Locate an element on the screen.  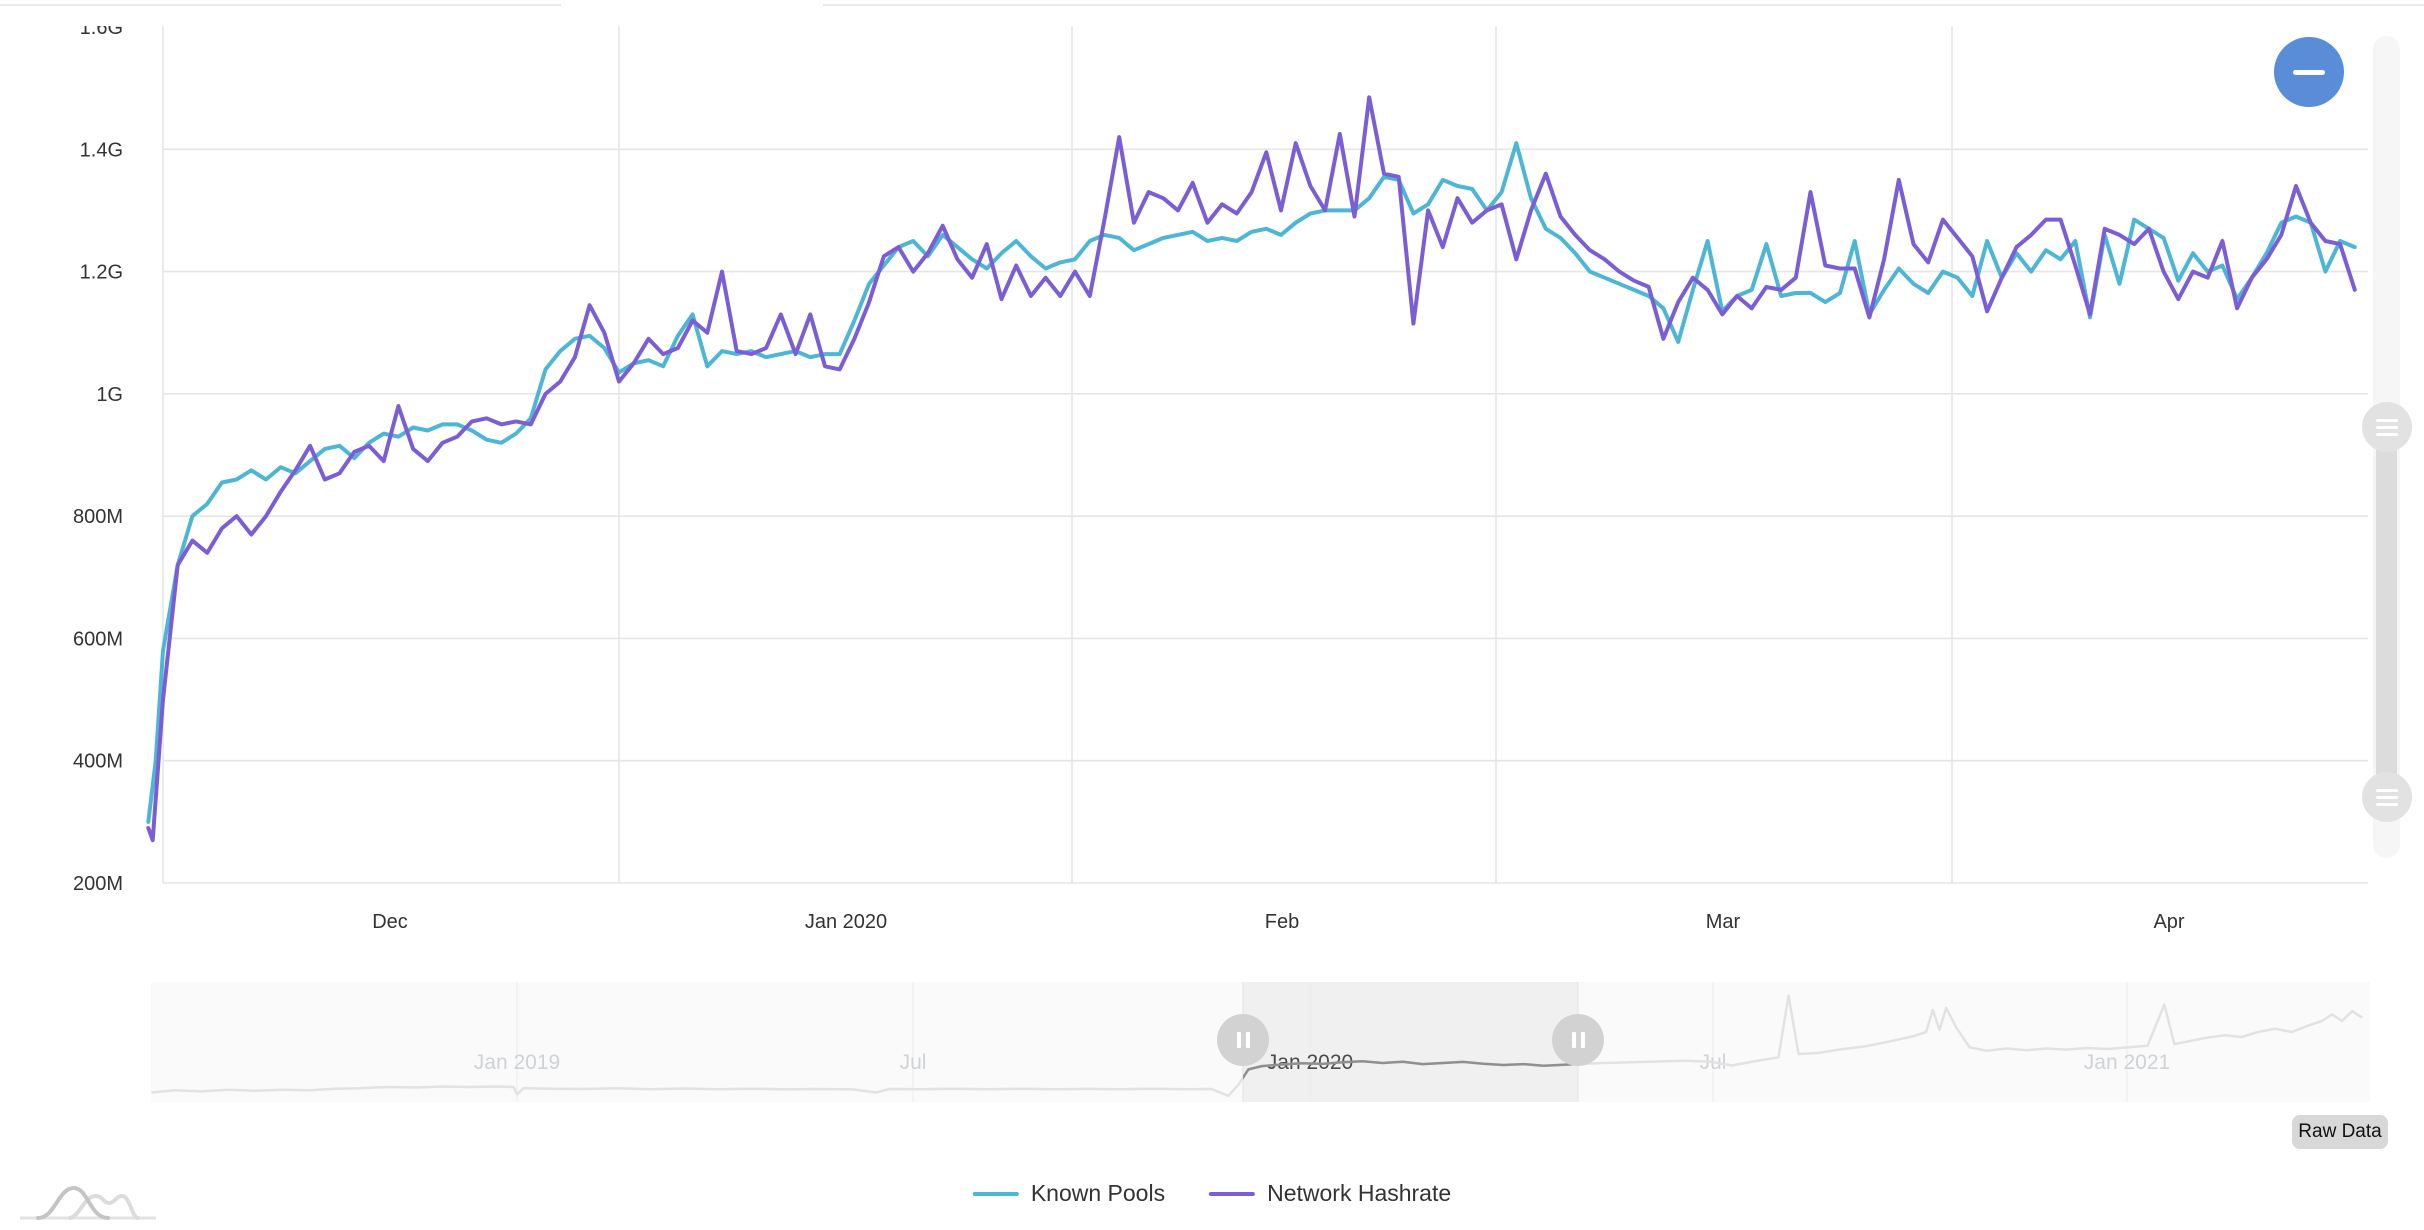
known-pools-line-icon is located at coordinates (995, 1193).